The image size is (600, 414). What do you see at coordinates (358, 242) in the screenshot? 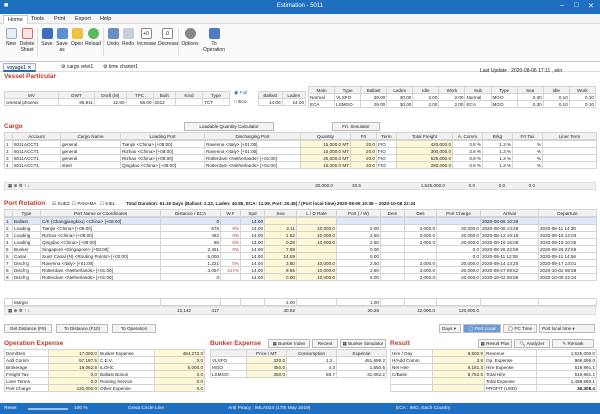
I see `port-days: 2.50` at bounding box center [358, 242].